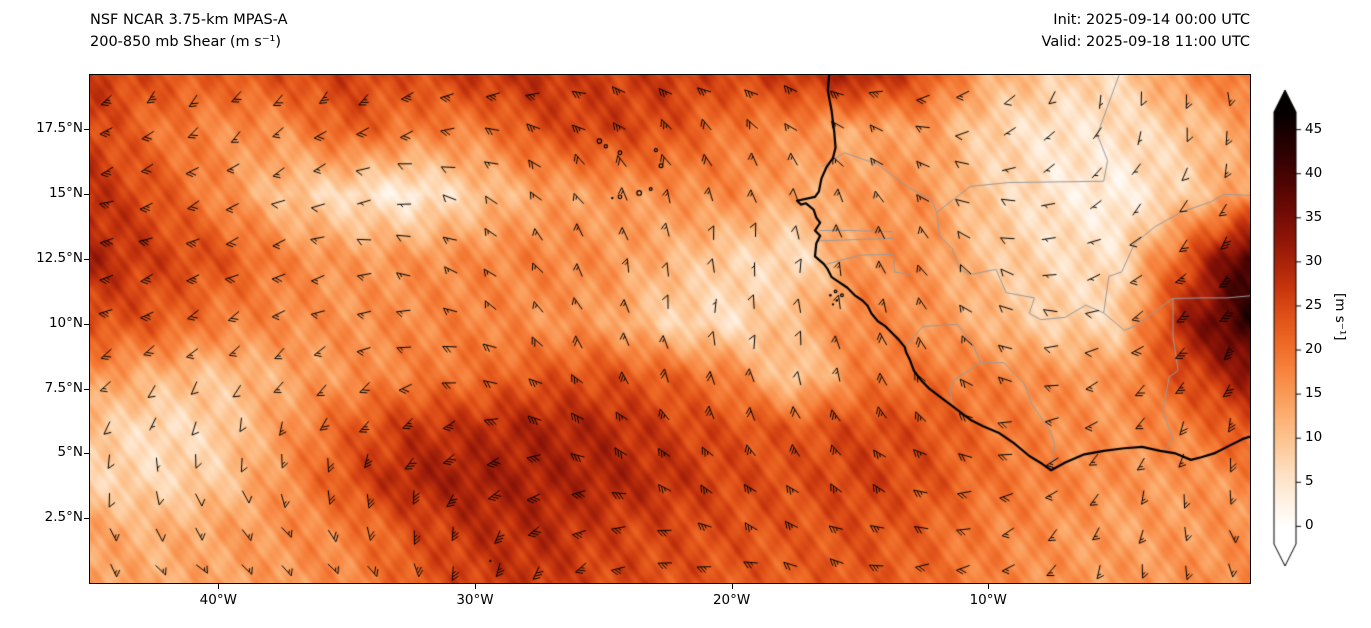  Describe the element at coordinates (1151, 20) in the screenshot. I see `init-time-label: Init: 2025-09-14 00:00 UTC` at that location.